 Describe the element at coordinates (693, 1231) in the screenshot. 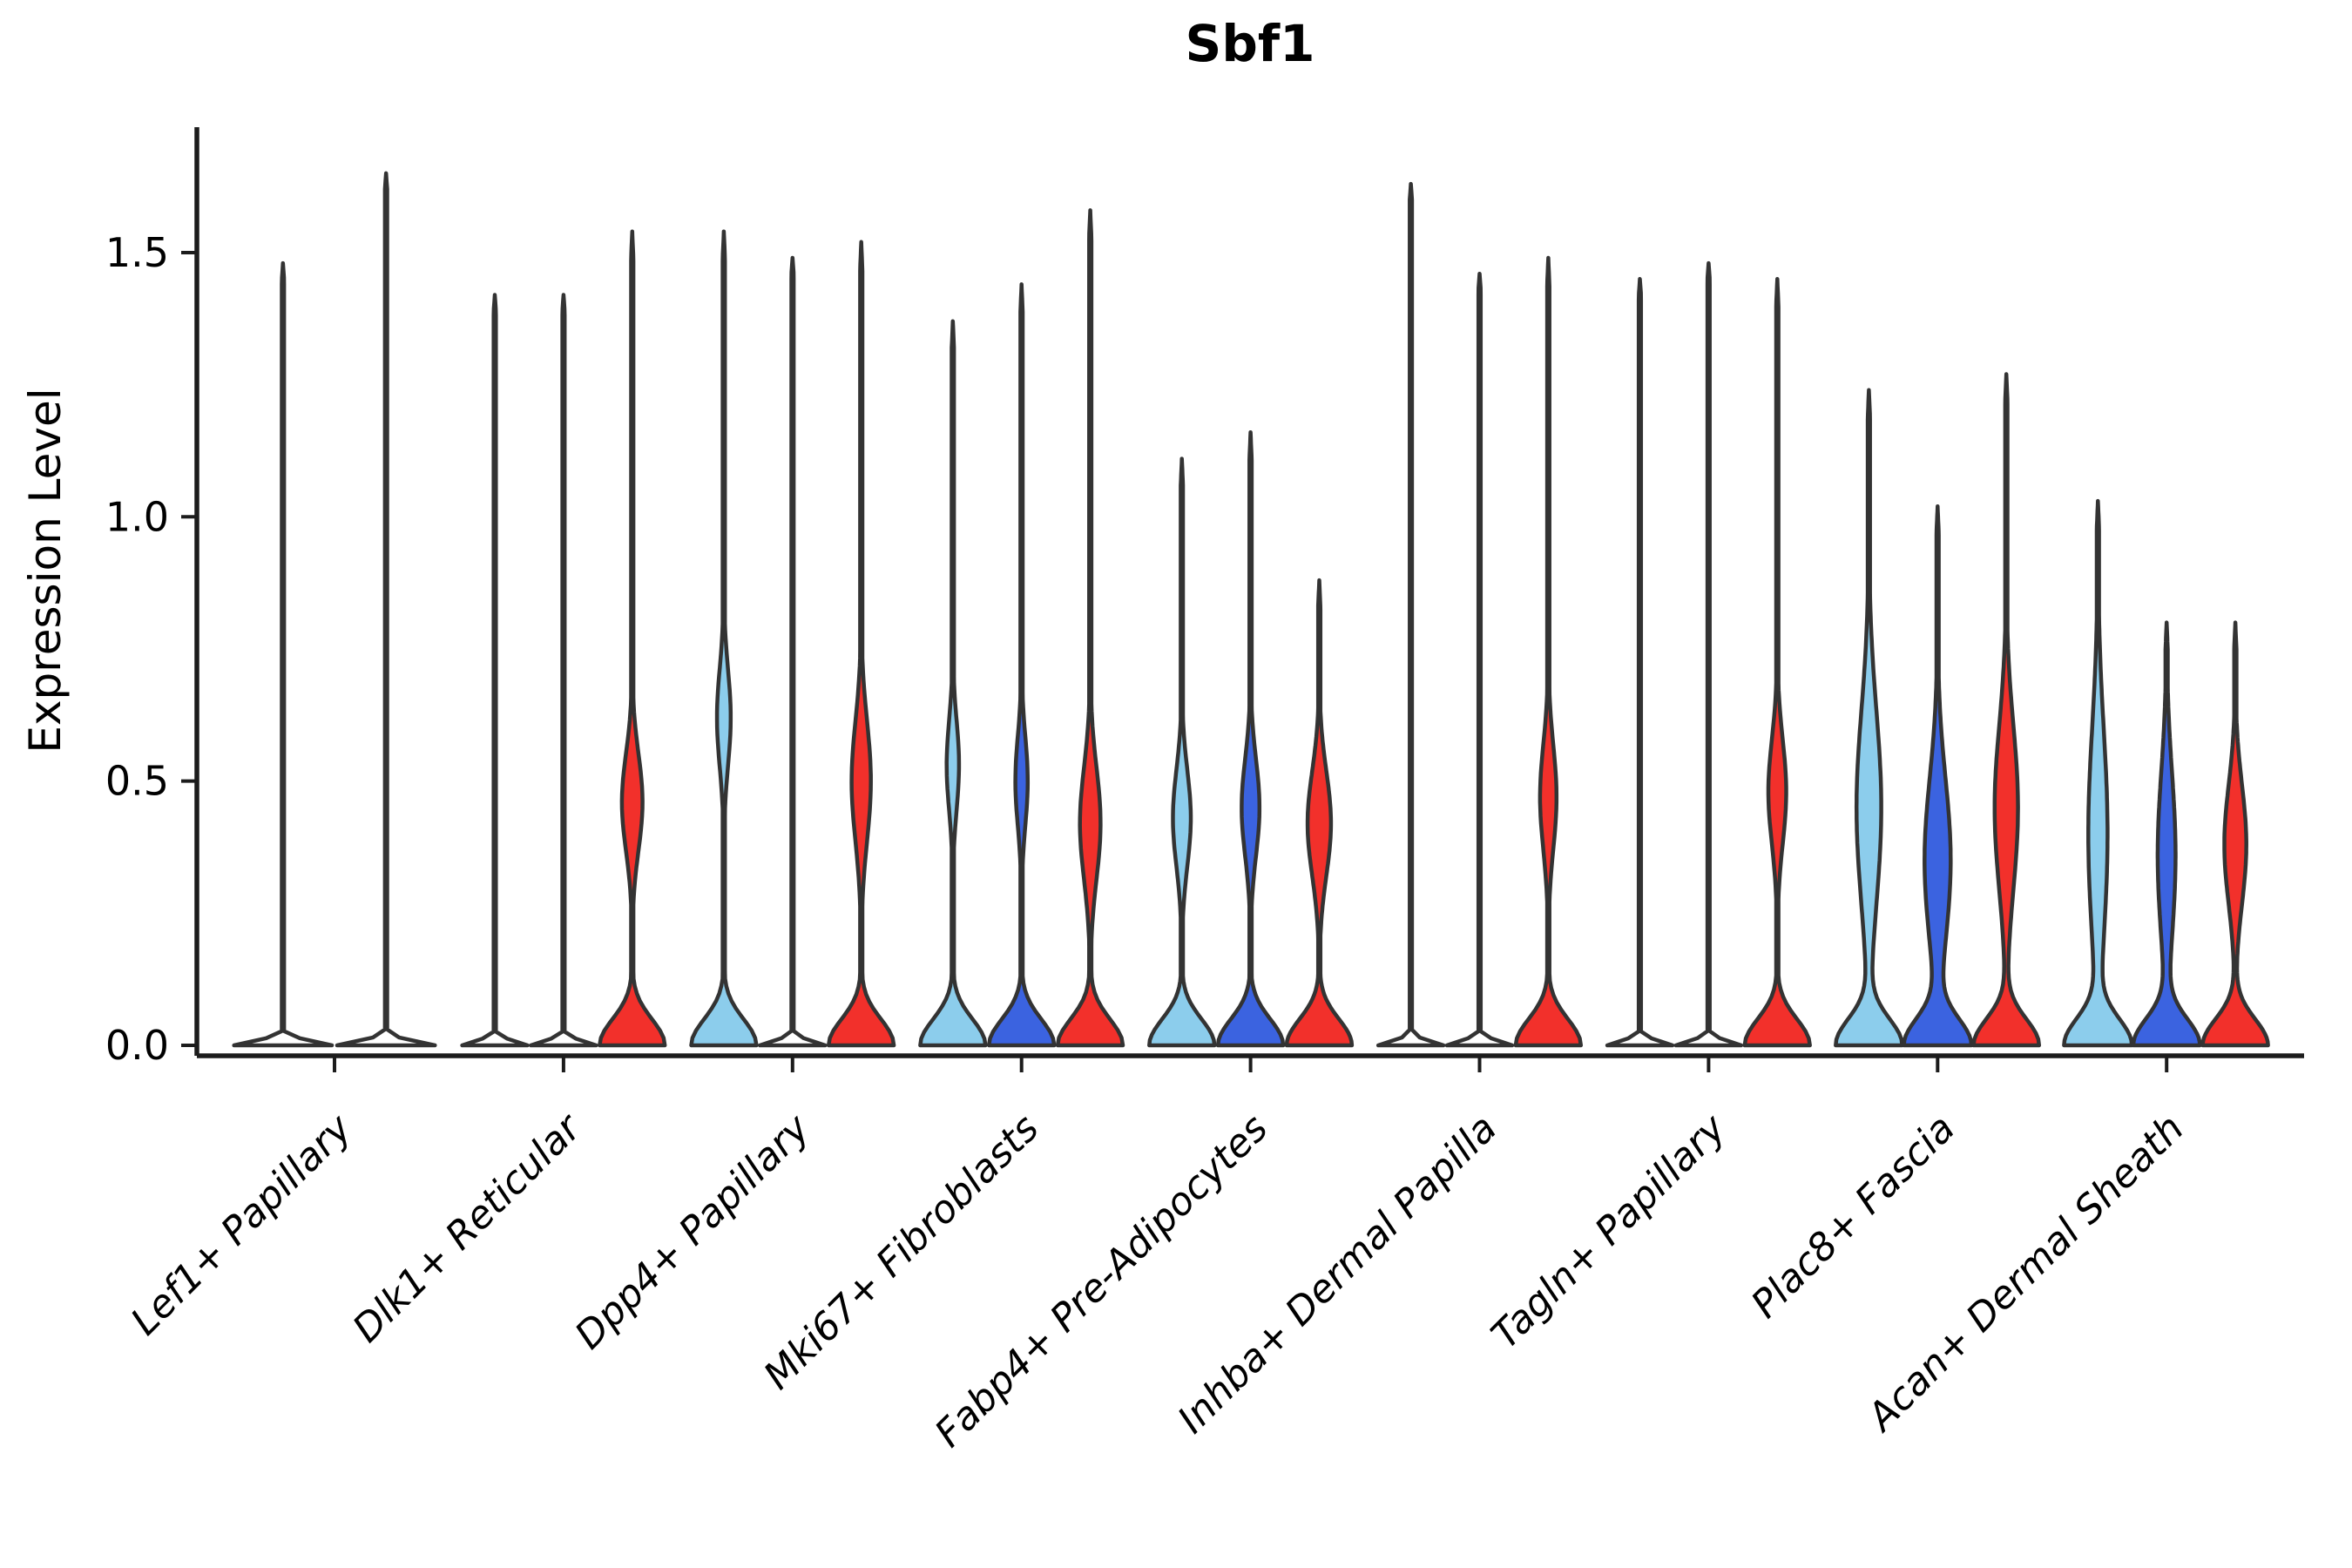

I see `x-axis-tick-label: Dpp4+ Papillary` at that location.